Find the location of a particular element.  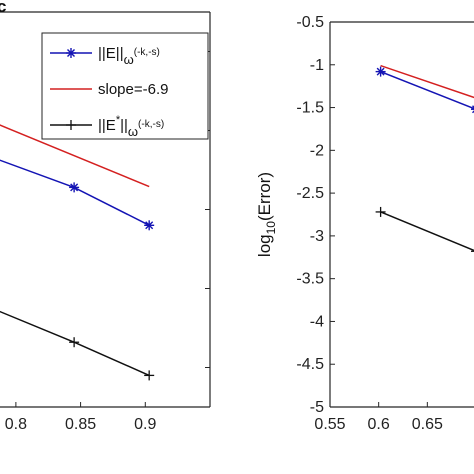

legend-entry-label-1: slope=-6.9 is located at coordinates (133, 89).